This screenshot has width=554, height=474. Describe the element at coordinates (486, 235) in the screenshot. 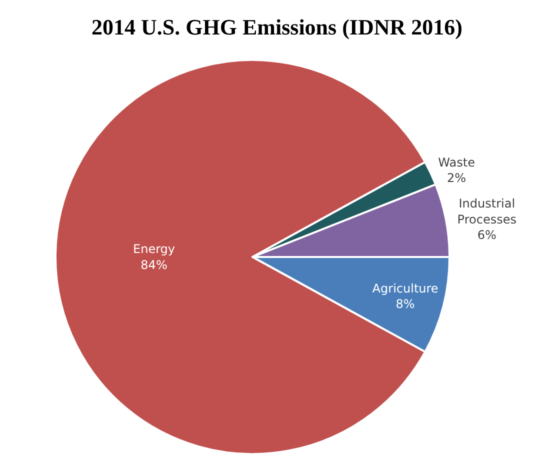

I see `data-label: 6%` at that location.